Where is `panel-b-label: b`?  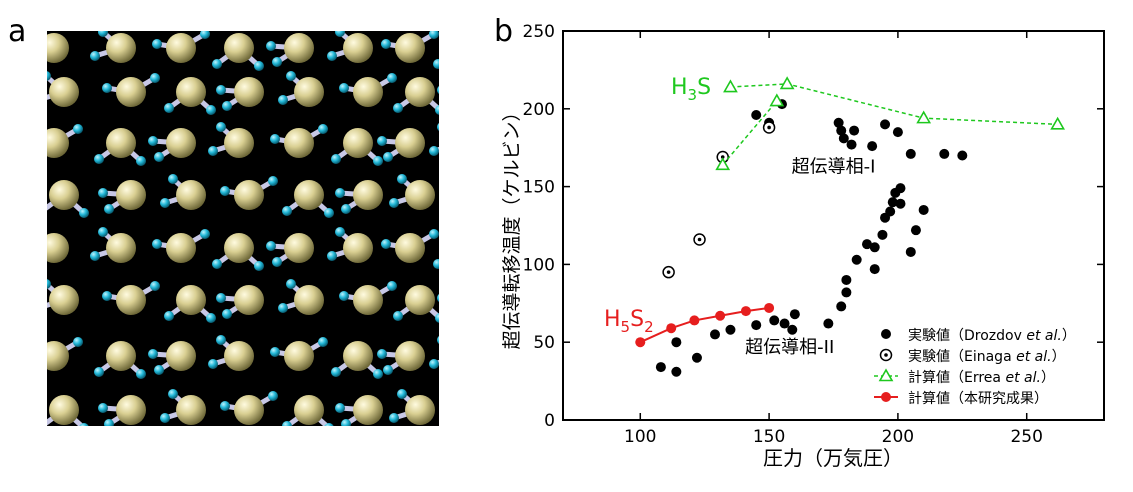 panel-b-label: b is located at coordinates (503, 31).